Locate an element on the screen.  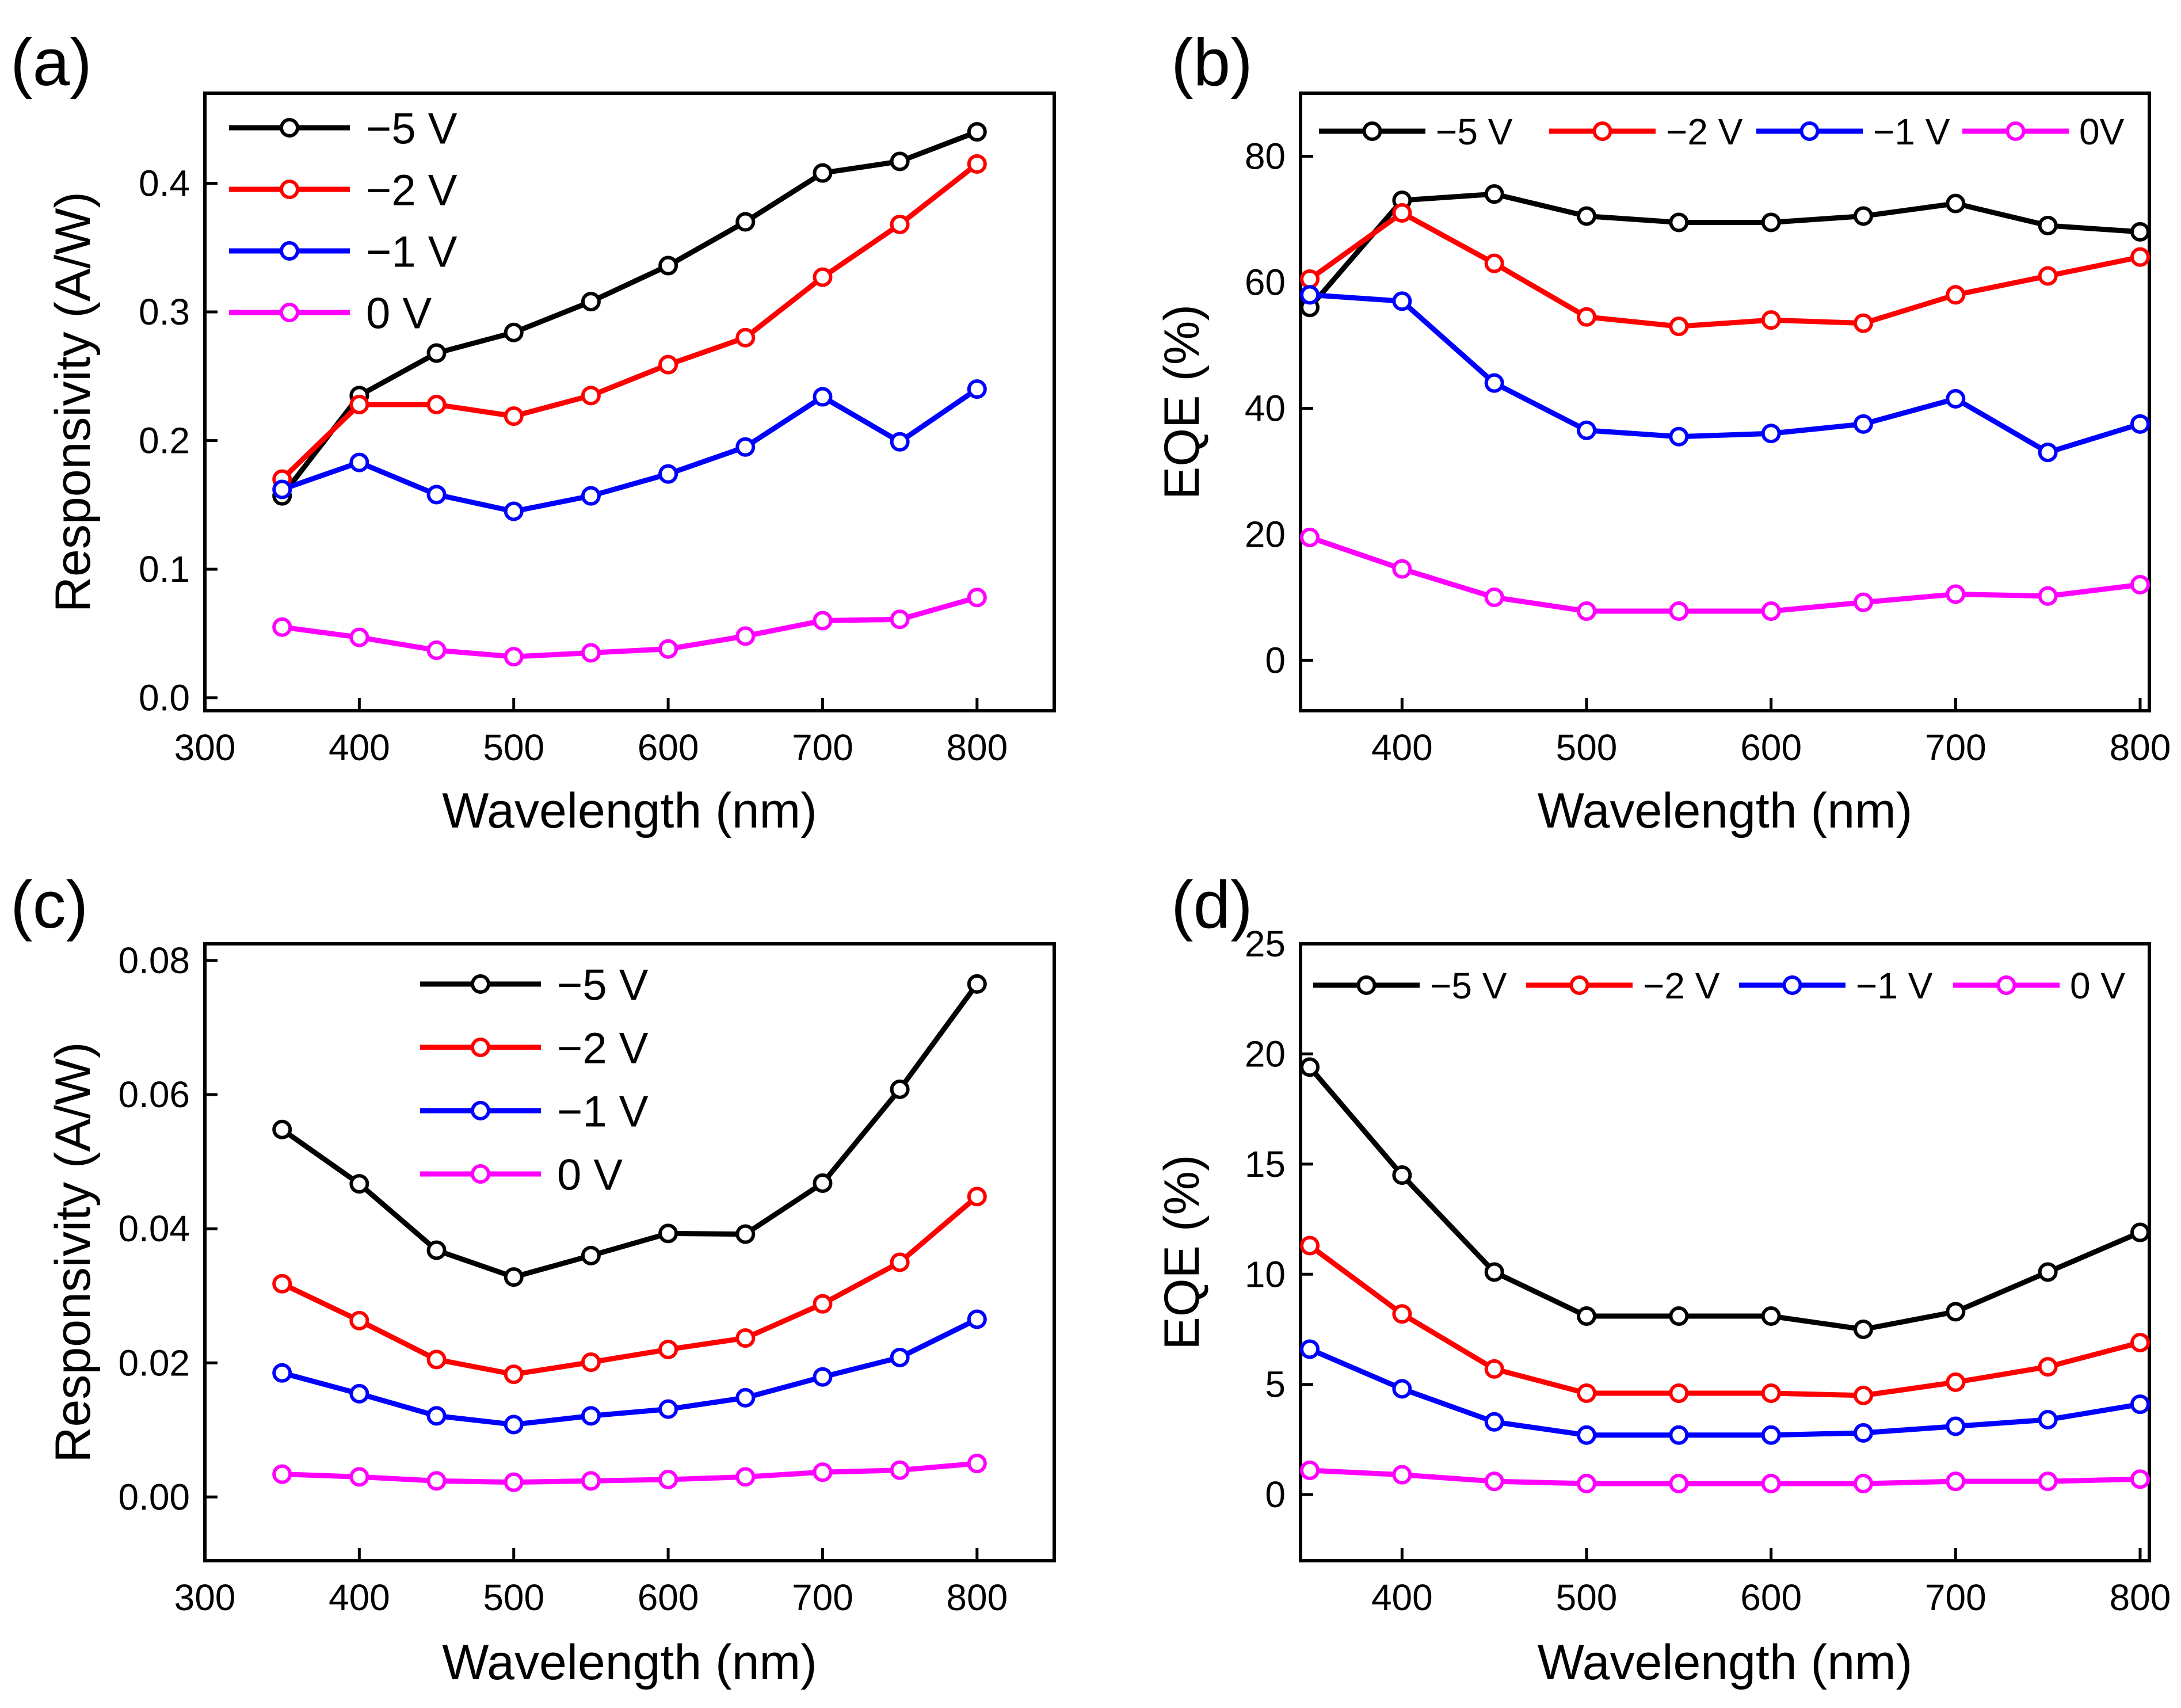
panel-a-legend-0v-label: 0 V is located at coordinates (399, 313).